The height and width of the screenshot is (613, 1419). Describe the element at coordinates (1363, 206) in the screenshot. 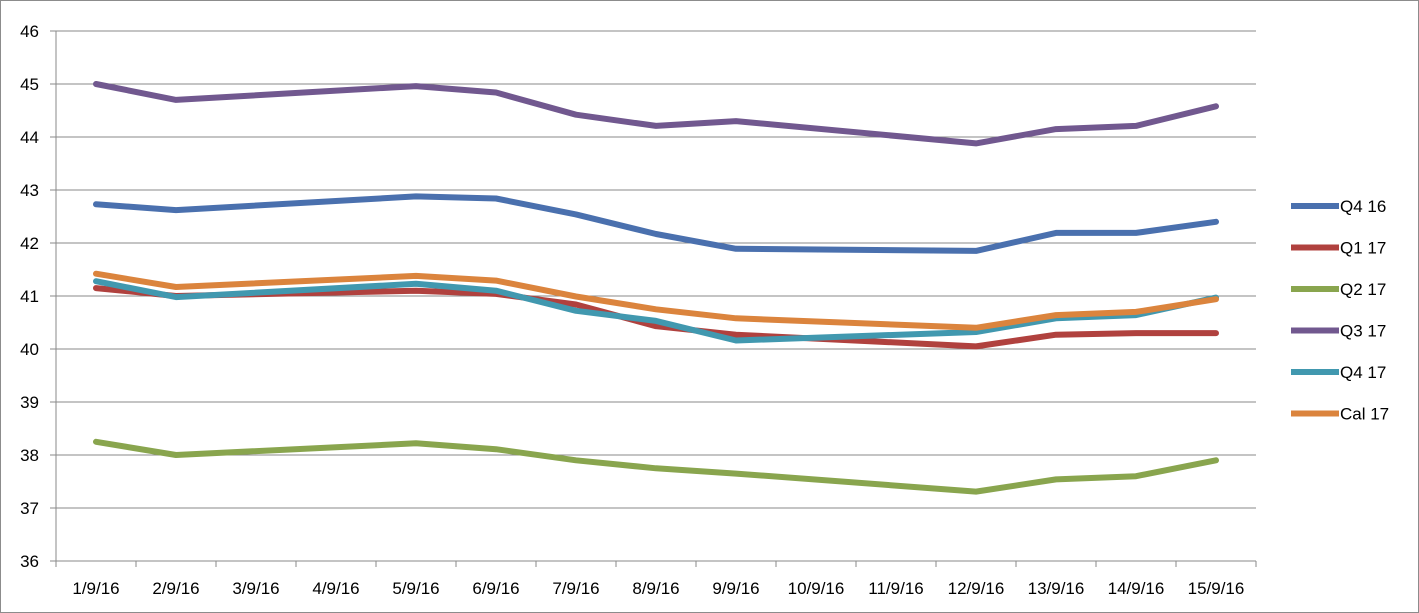

I see `legend-label: Q4 16` at that location.